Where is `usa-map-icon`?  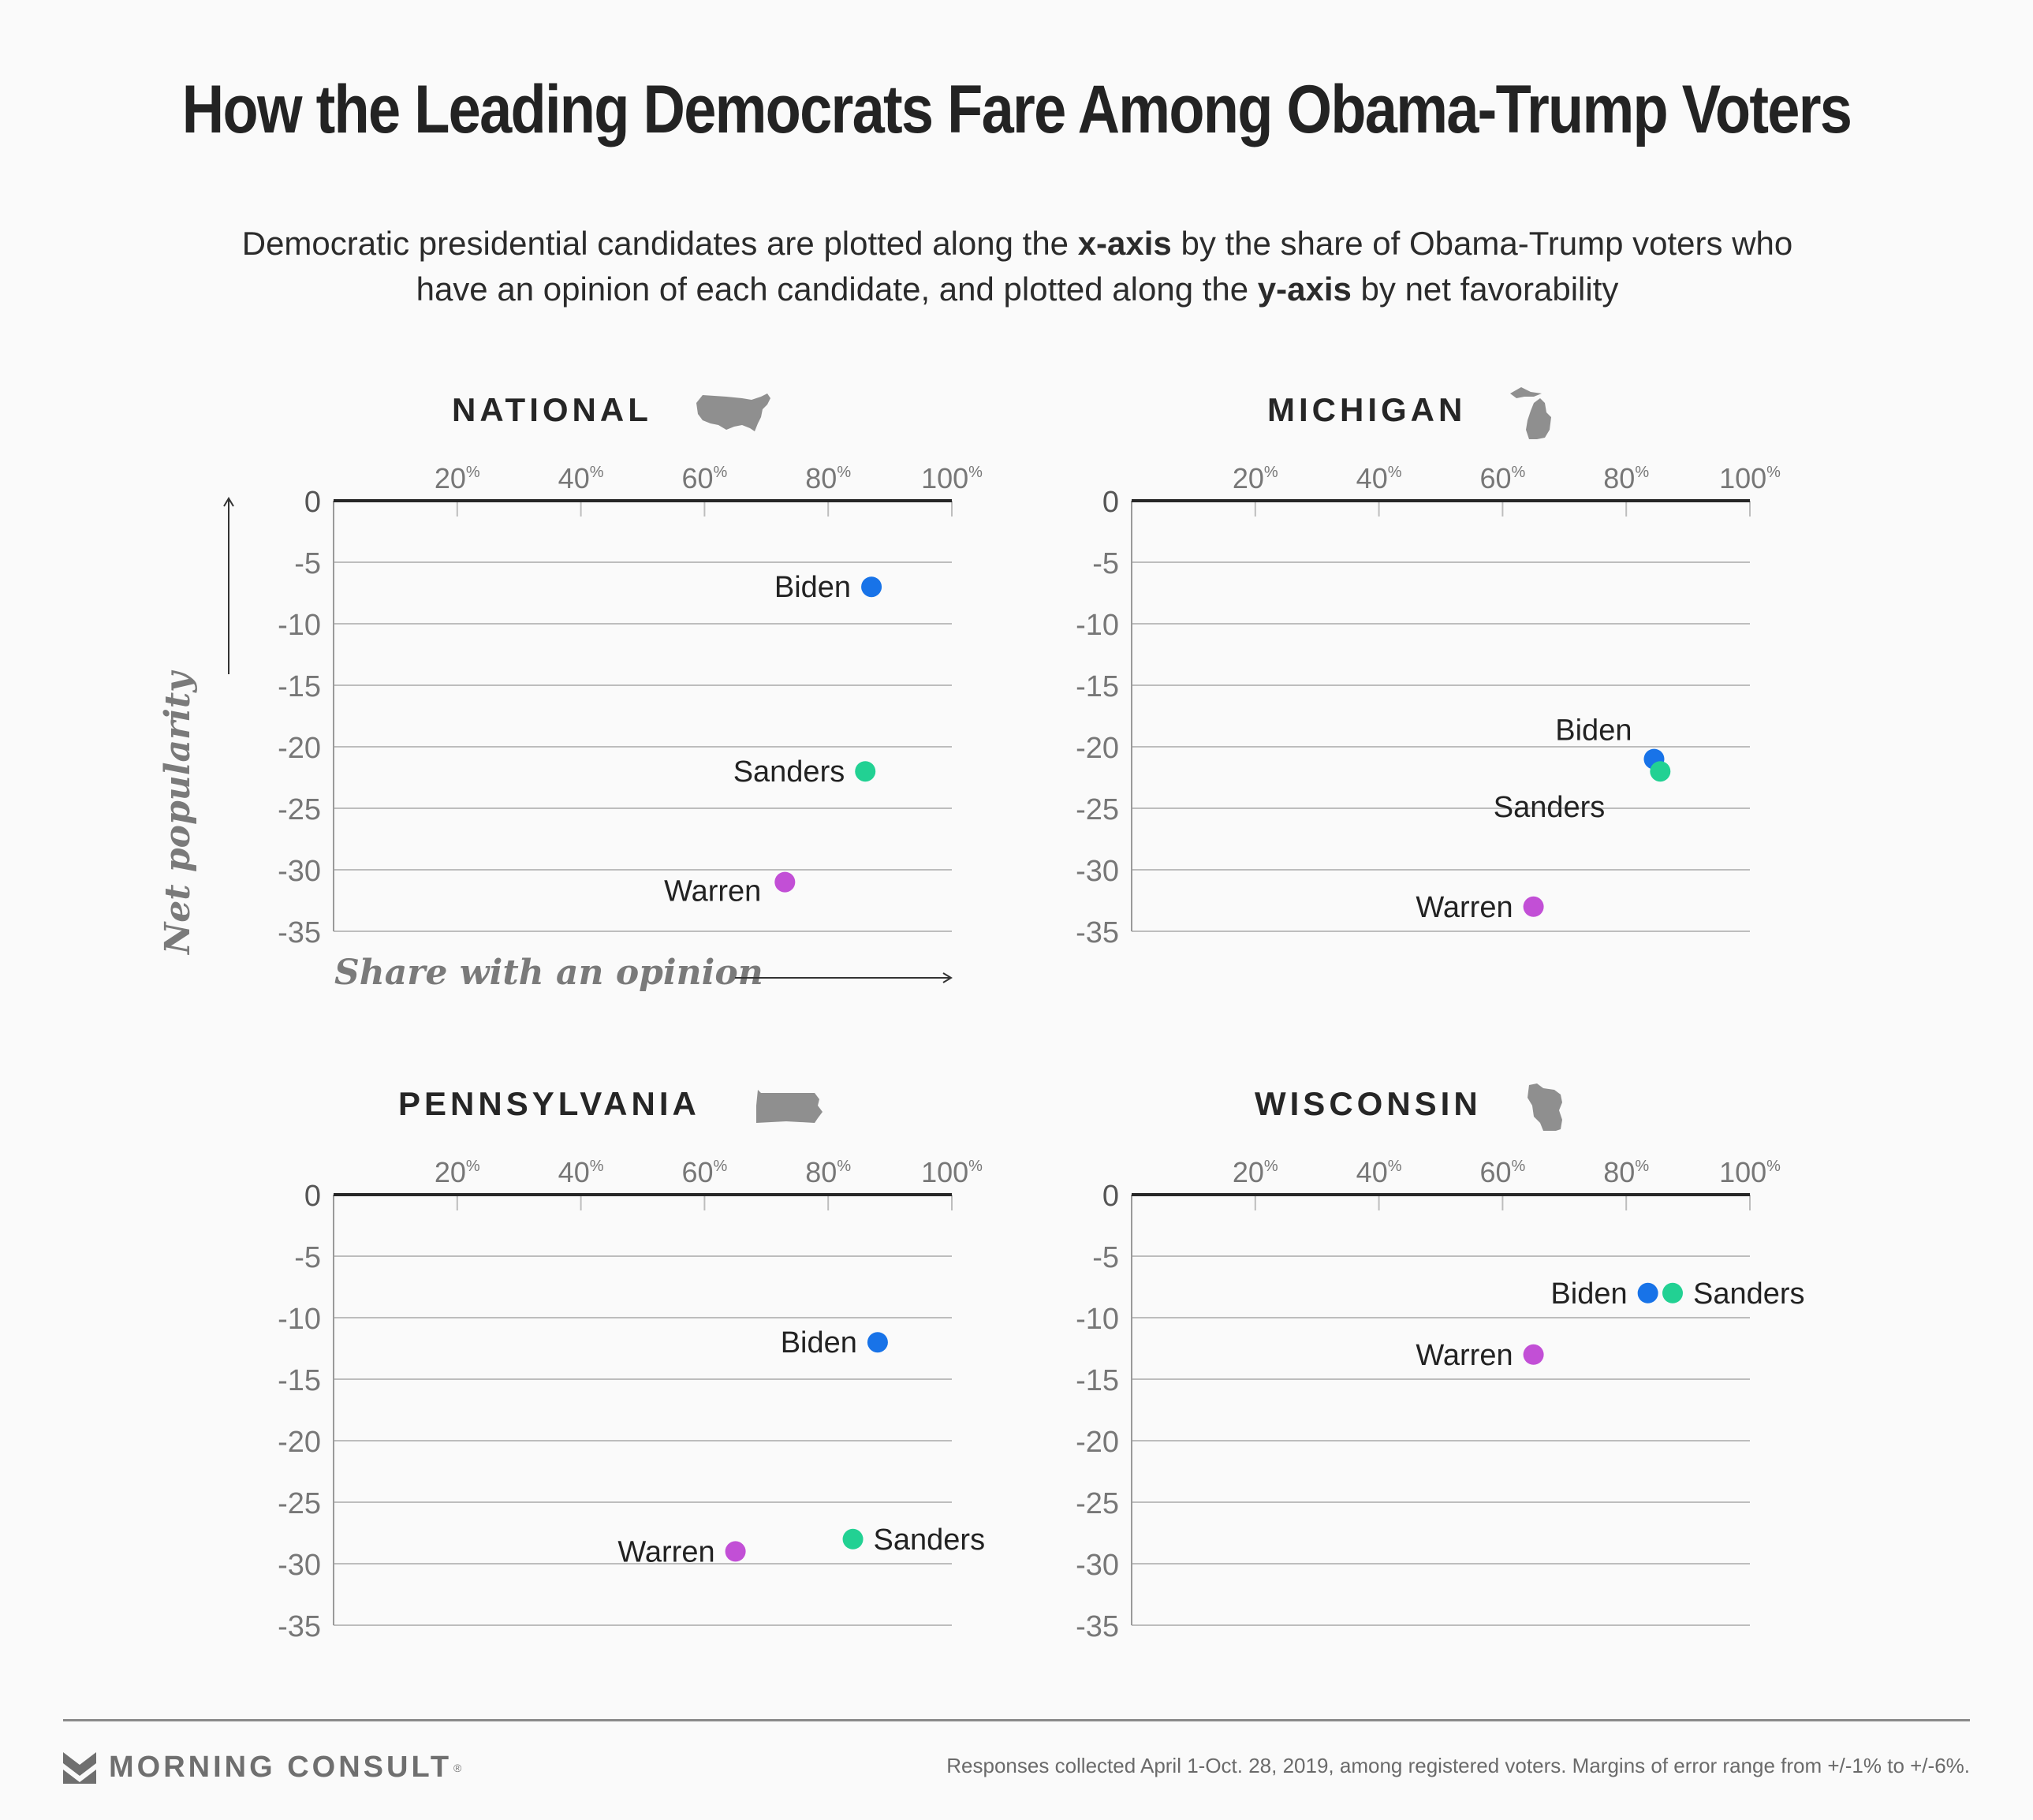 usa-map-icon is located at coordinates (733, 412).